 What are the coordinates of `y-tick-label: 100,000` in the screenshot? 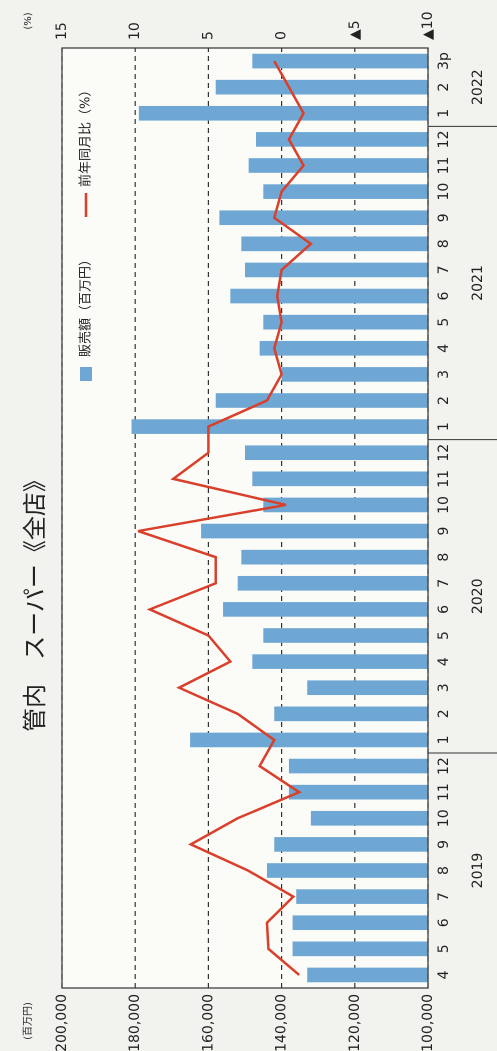 It's located at (428, 1022).